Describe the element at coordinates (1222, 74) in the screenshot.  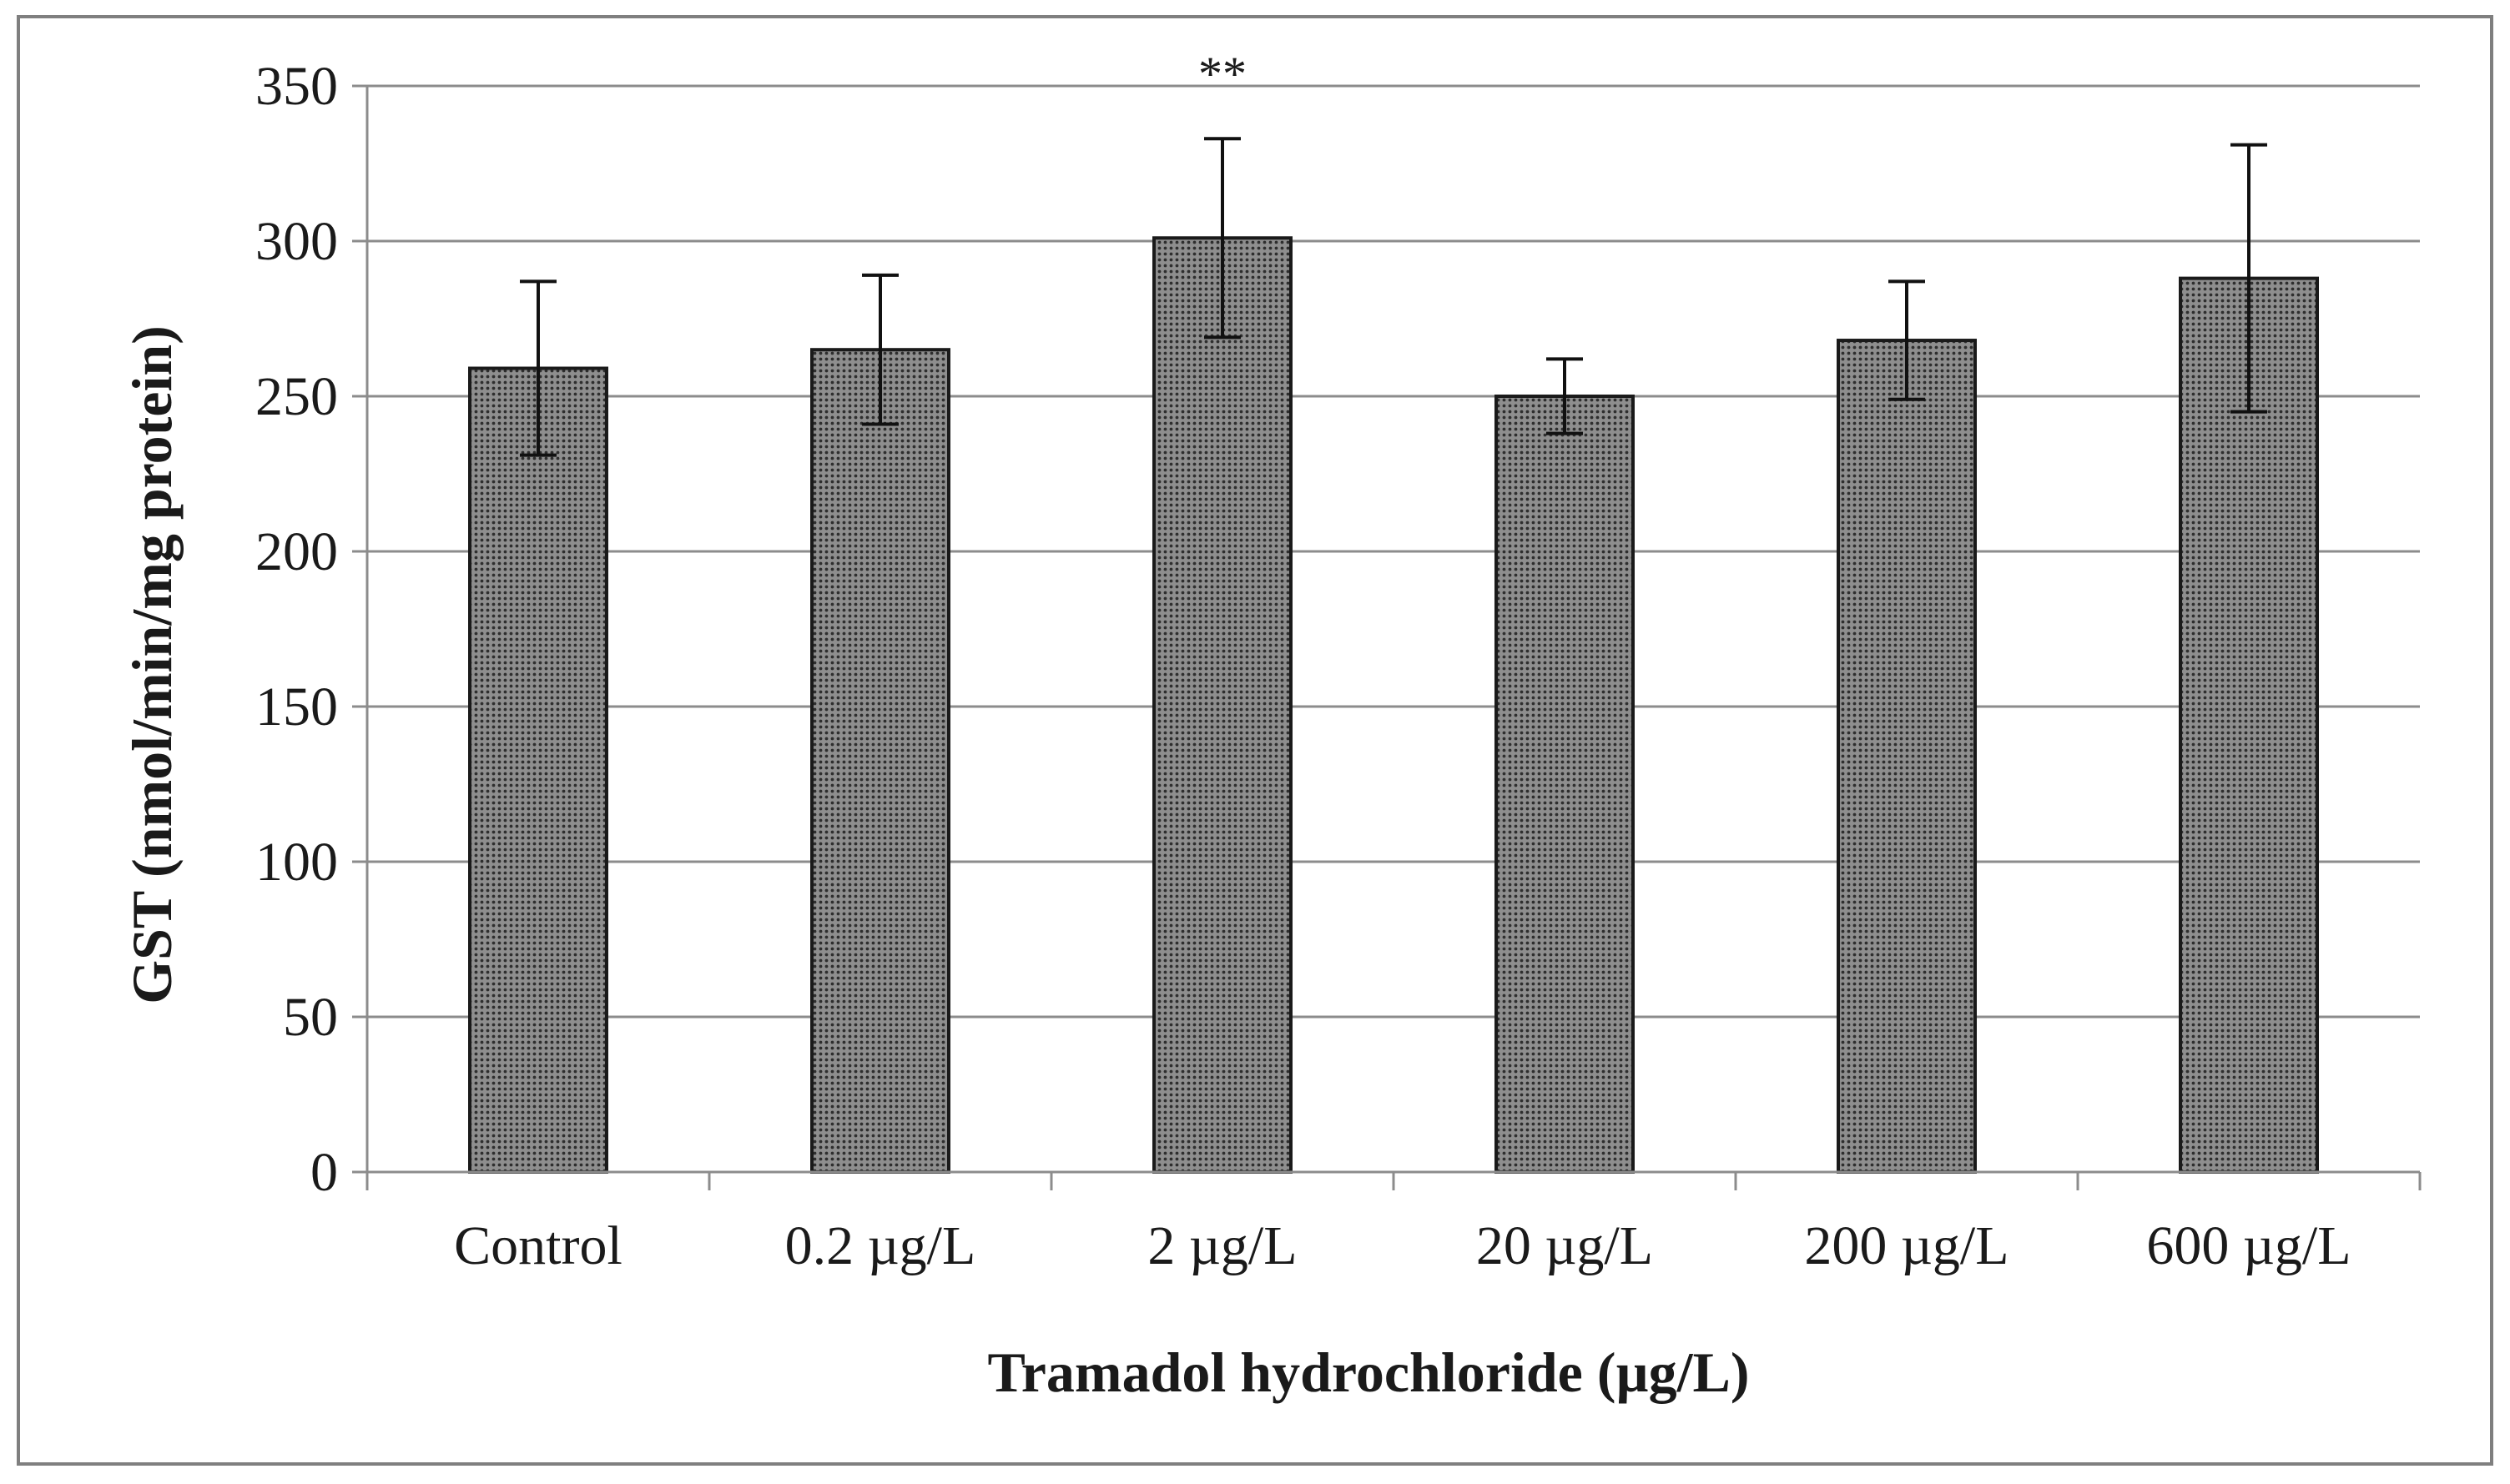
I see `significance-marker: **` at that location.